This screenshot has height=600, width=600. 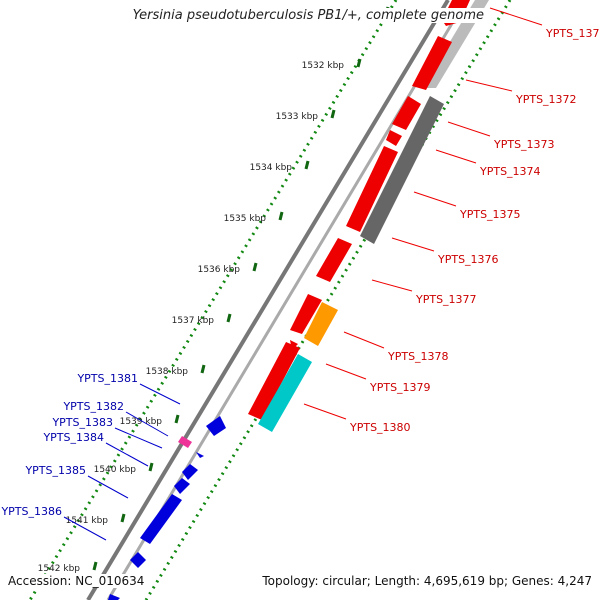 What do you see at coordinates (185, 442) in the screenshot?
I see `gene-pink` at bounding box center [185, 442].